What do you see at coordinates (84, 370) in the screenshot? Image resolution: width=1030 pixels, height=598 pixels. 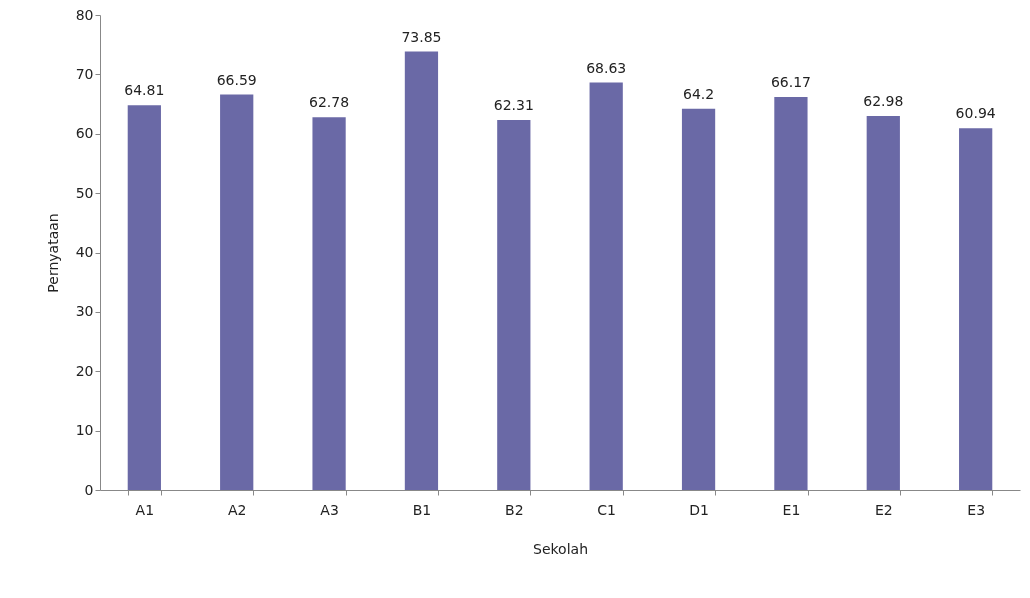 I see `y-tick-label: 20` at bounding box center [84, 370].